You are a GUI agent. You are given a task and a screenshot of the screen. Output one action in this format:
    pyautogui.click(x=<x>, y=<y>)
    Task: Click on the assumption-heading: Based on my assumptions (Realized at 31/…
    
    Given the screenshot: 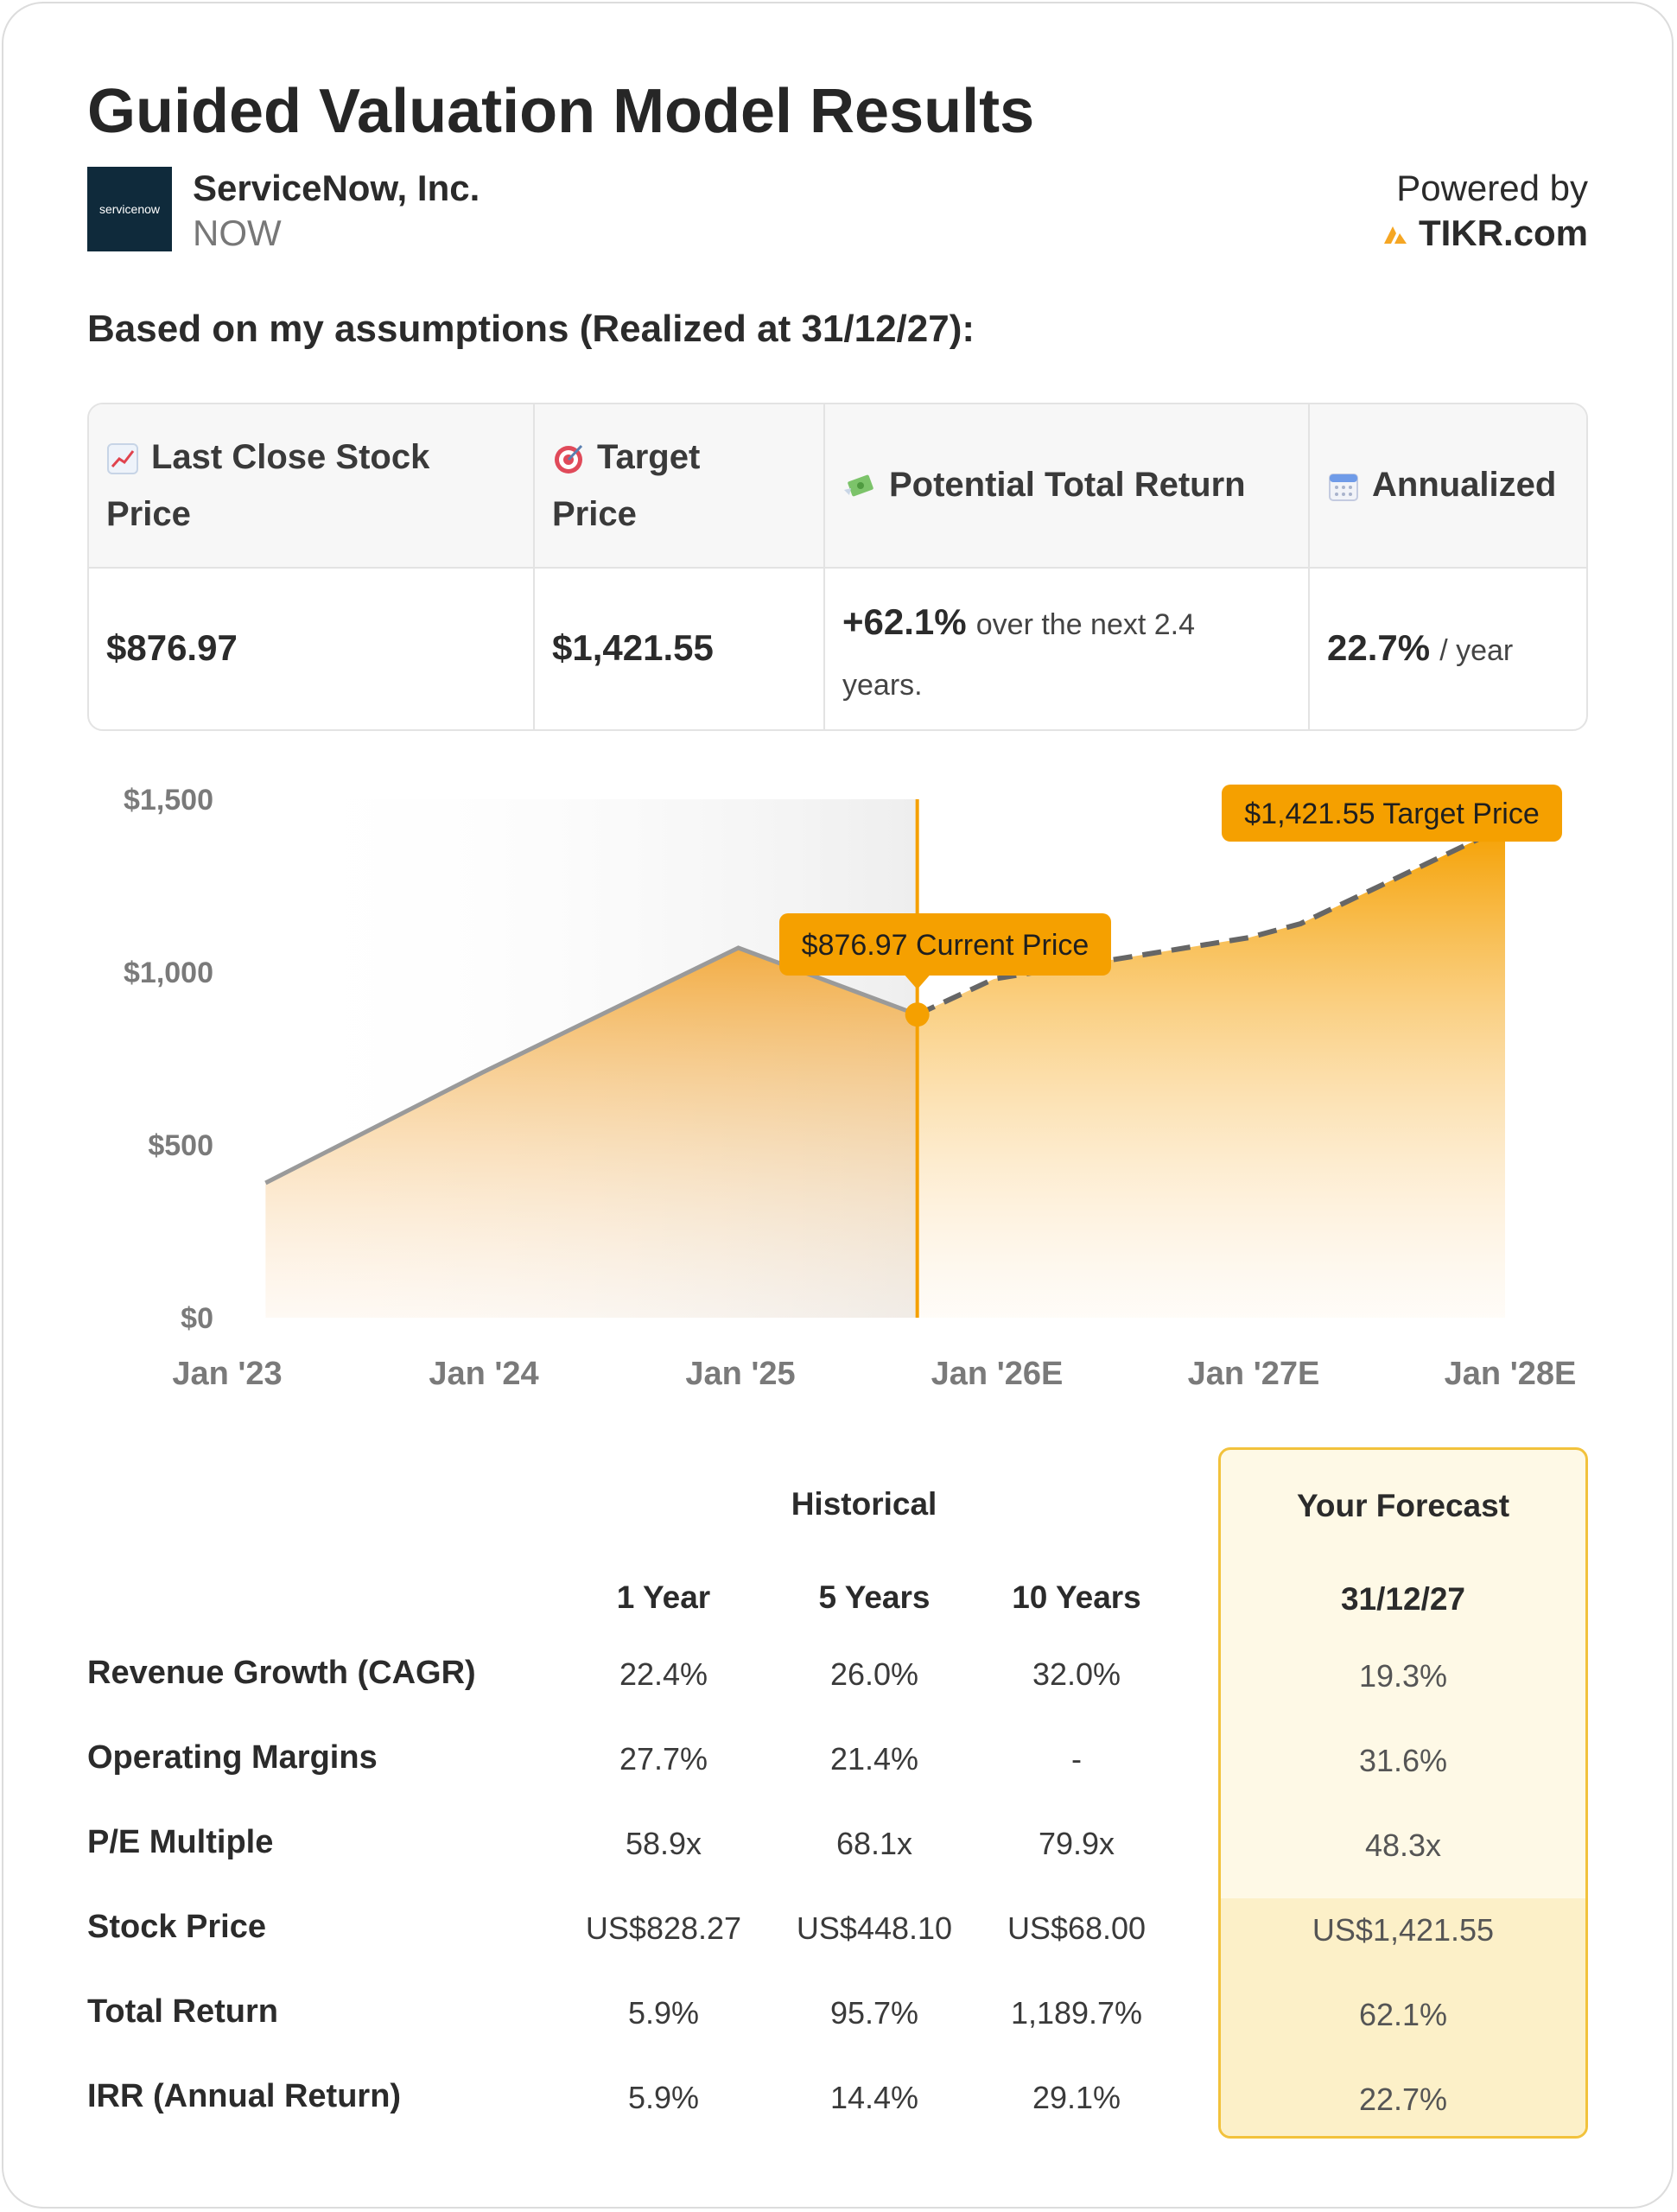 What is the action you would take?
    pyautogui.click(x=531, y=329)
    